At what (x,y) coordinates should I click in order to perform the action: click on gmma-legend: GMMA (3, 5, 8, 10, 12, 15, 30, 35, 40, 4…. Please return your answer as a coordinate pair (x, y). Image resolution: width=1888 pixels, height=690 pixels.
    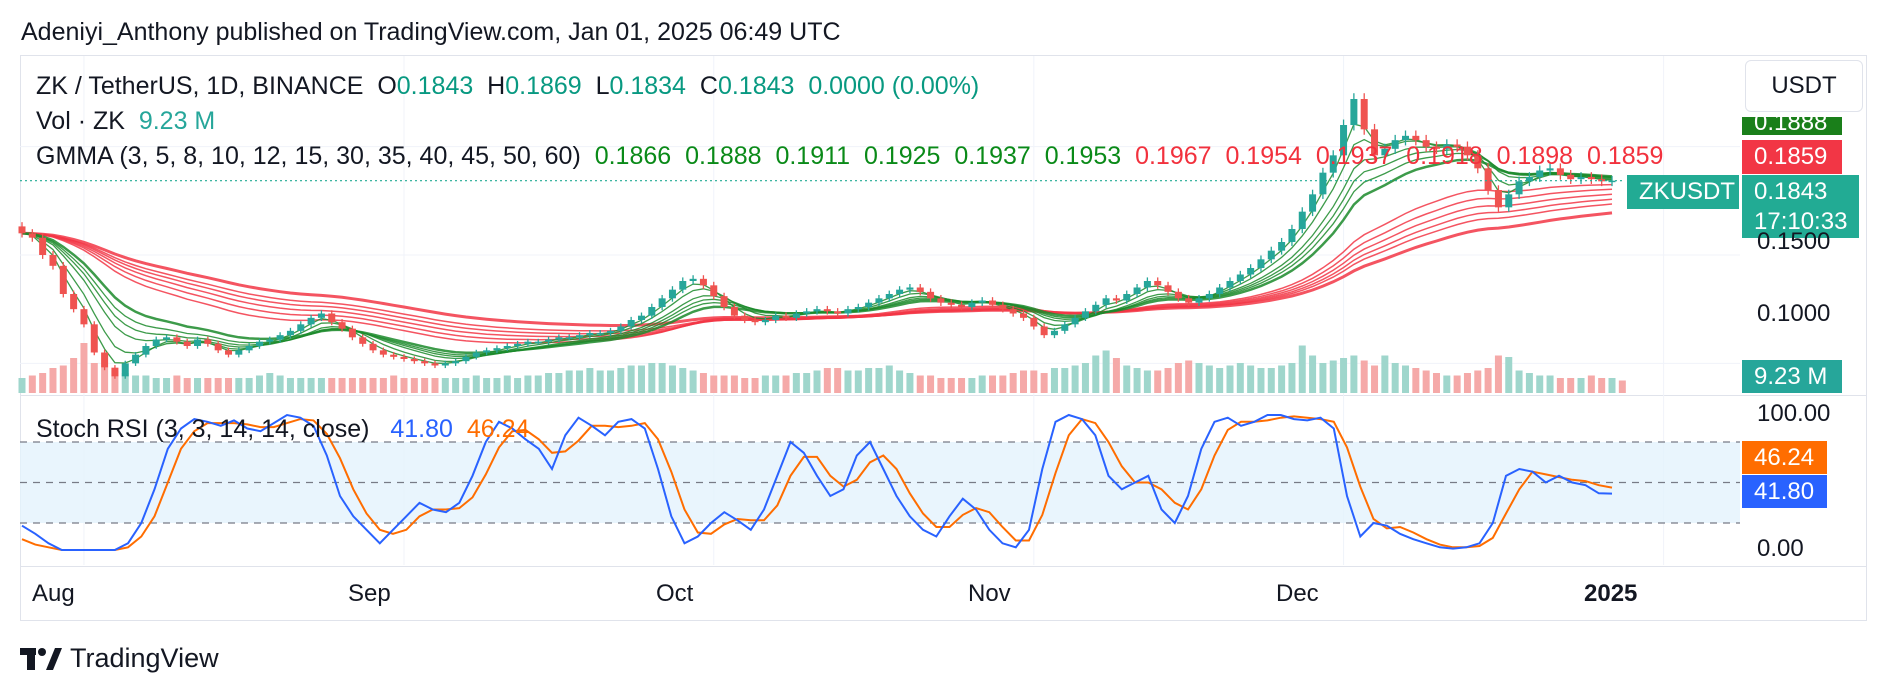
    Looking at the image, I should click on (849, 156).